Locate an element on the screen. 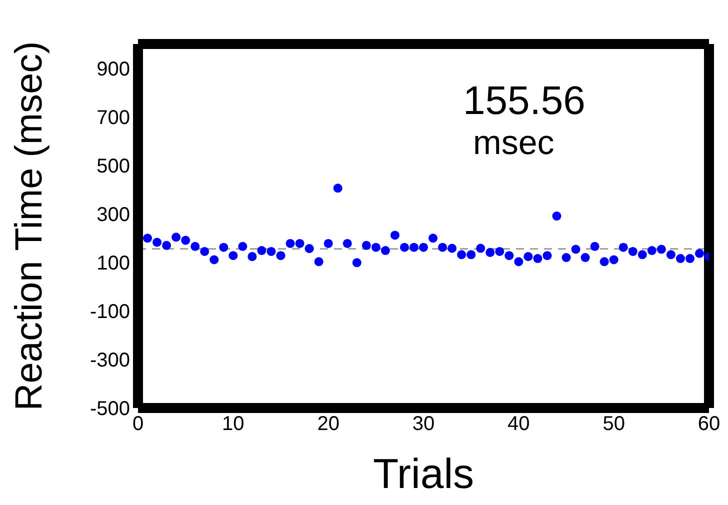 Image resolution: width=728 pixels, height=505 pixels. annotation: 155.56 msec is located at coordinates (524, 121).